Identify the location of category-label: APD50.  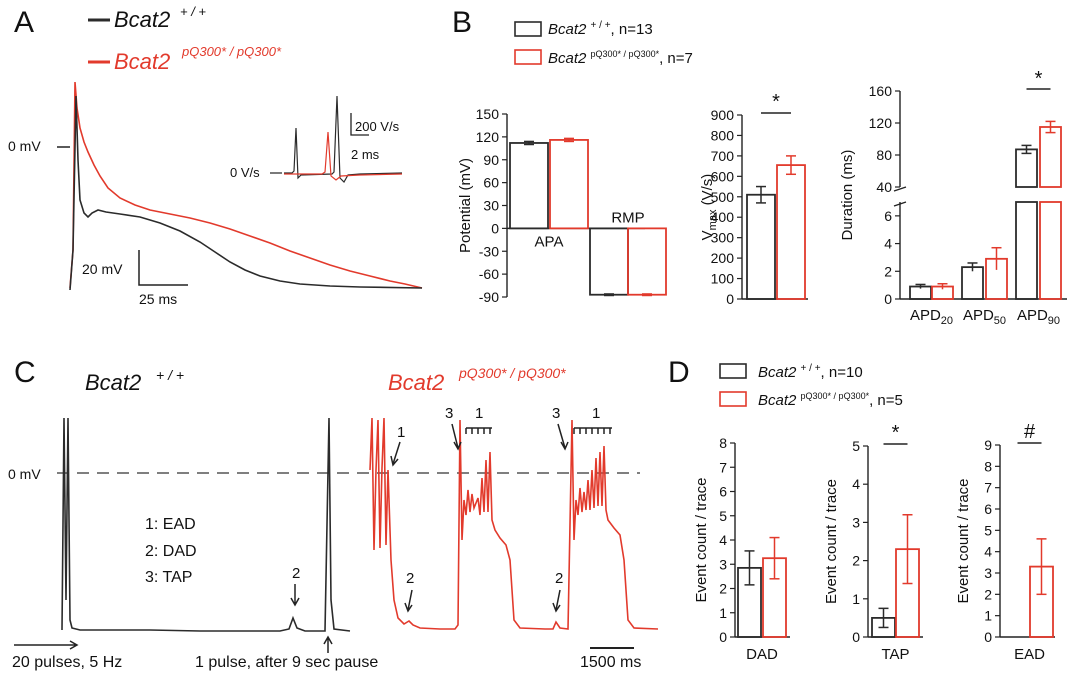
(984, 317).